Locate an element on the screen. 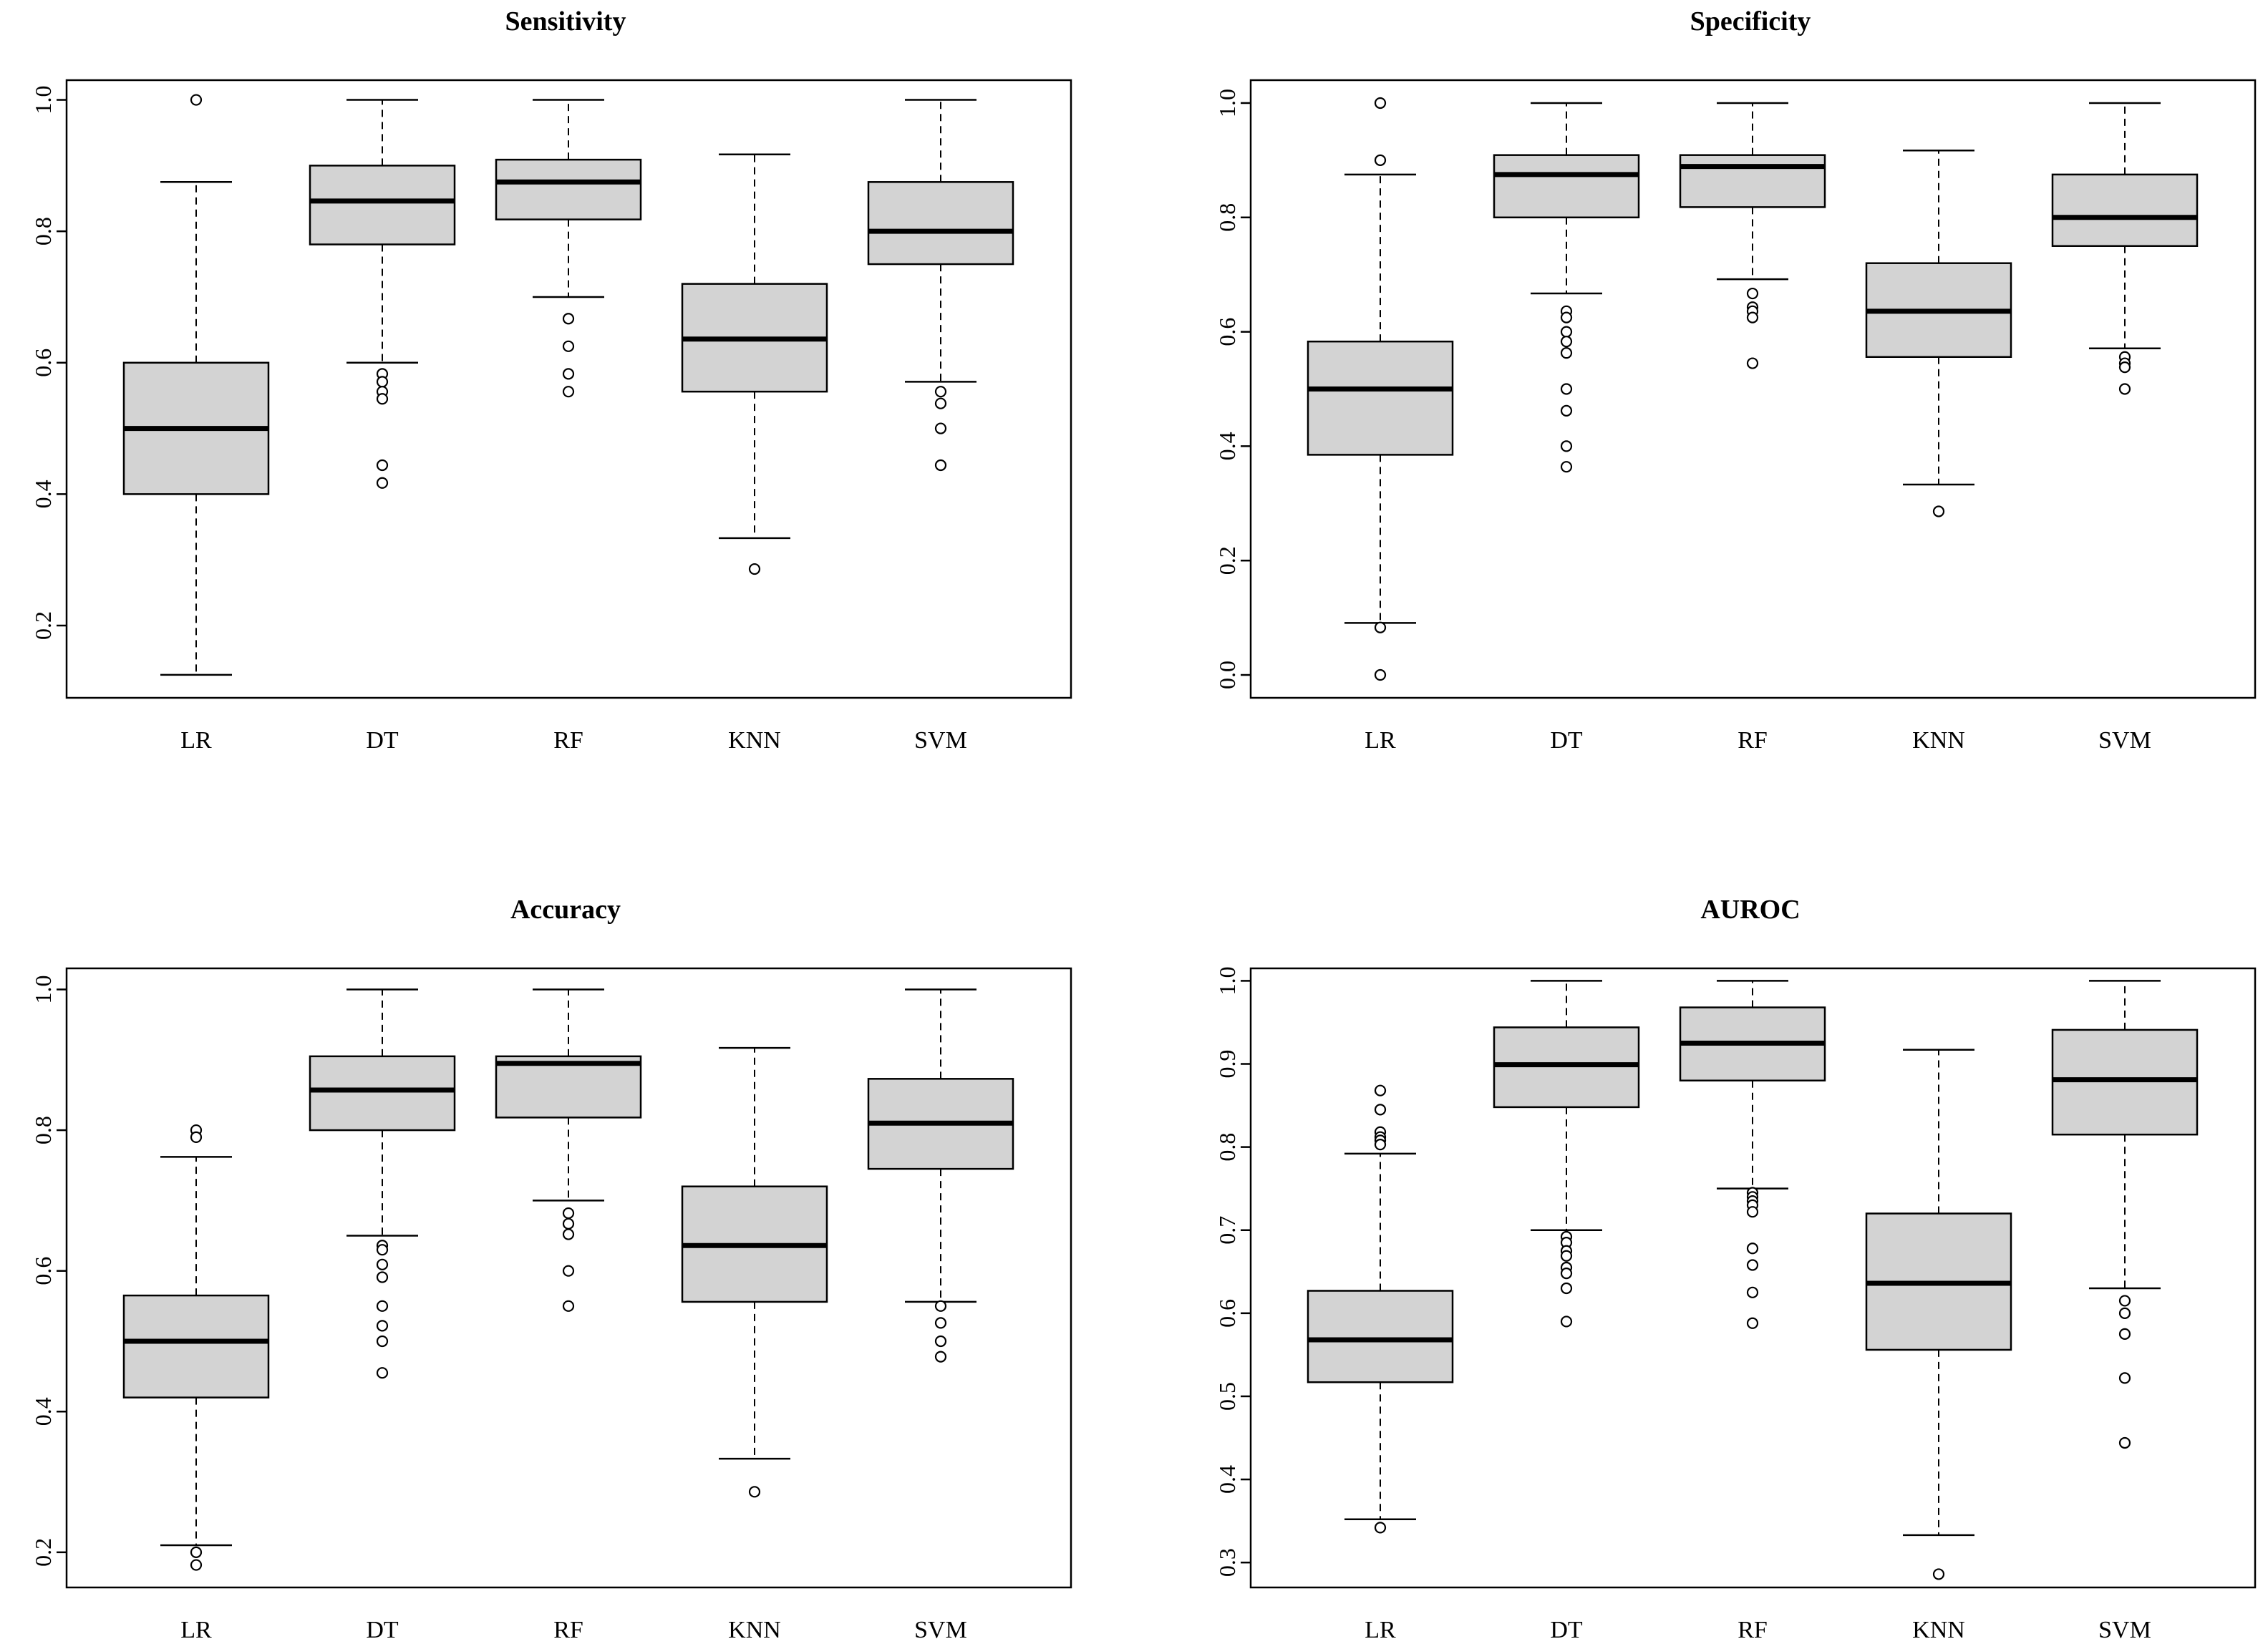 The image size is (2268, 1644). accuracy-y-tick-label: 0.4 is located at coordinates (43, 1412).